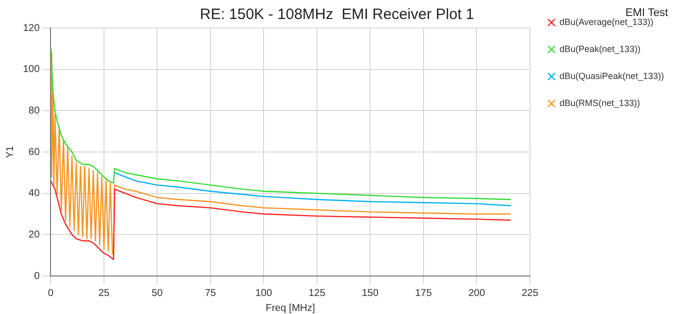 This screenshot has height=314, width=680. Describe the element at coordinates (530, 293) in the screenshot. I see `x-tick-label: 225` at that location.